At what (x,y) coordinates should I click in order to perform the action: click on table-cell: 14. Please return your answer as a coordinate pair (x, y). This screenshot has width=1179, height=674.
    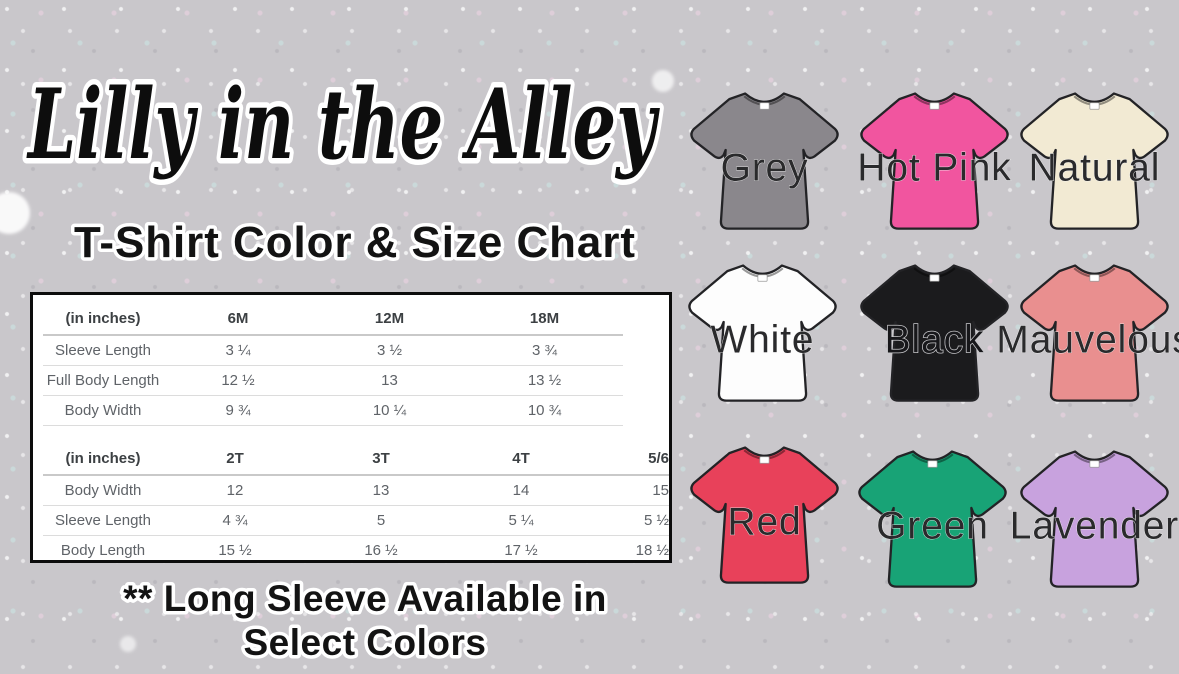
    Looking at the image, I should click on (521, 490).